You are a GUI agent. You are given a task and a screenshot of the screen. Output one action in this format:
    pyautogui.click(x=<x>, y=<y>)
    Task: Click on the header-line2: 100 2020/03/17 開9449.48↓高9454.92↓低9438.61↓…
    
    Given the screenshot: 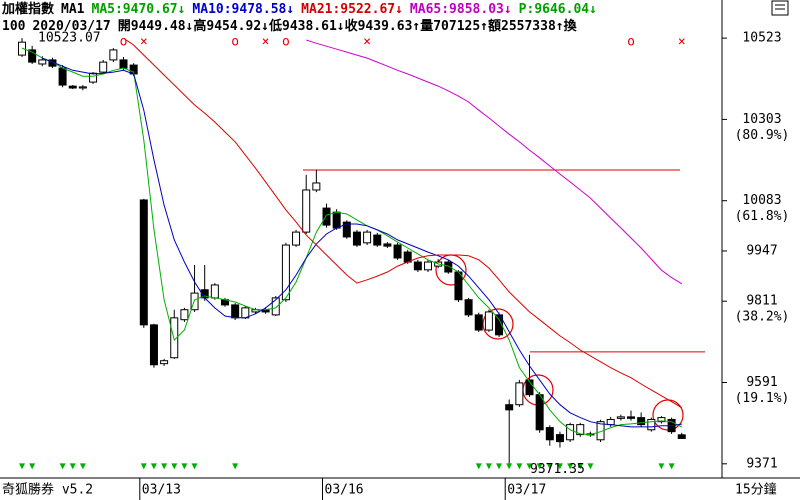 What is the action you would take?
    pyautogui.click(x=290, y=26)
    